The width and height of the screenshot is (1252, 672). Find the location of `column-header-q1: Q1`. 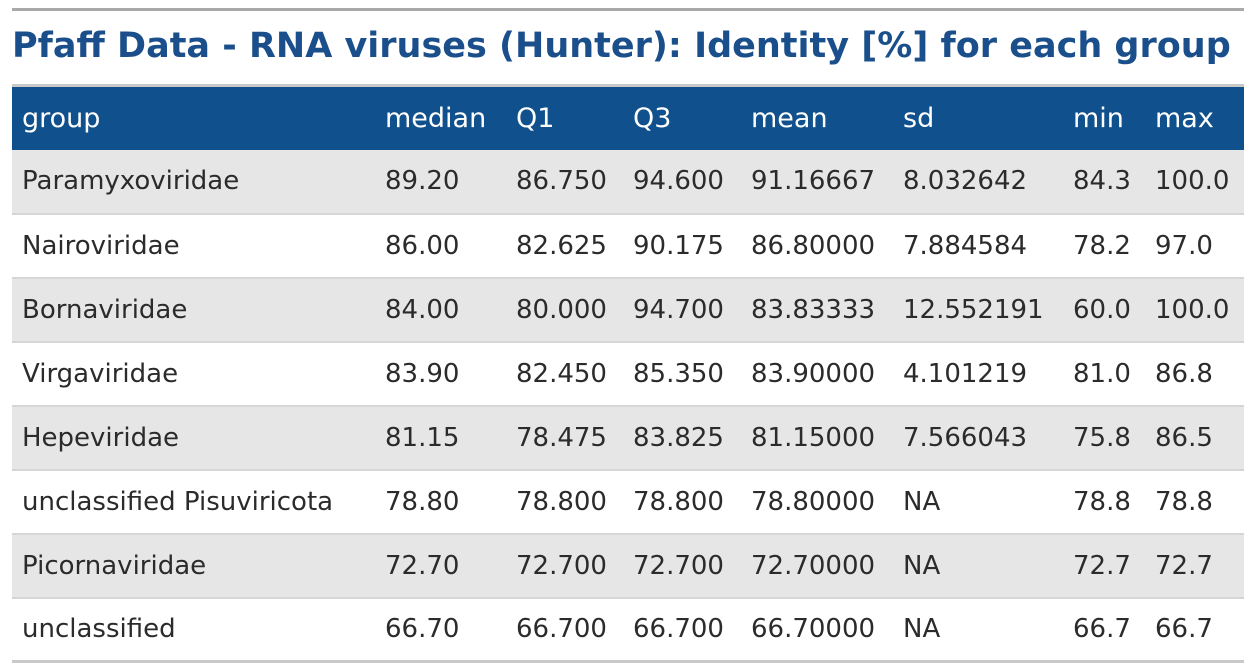

column-header-q1: Q1 is located at coordinates (564, 117).